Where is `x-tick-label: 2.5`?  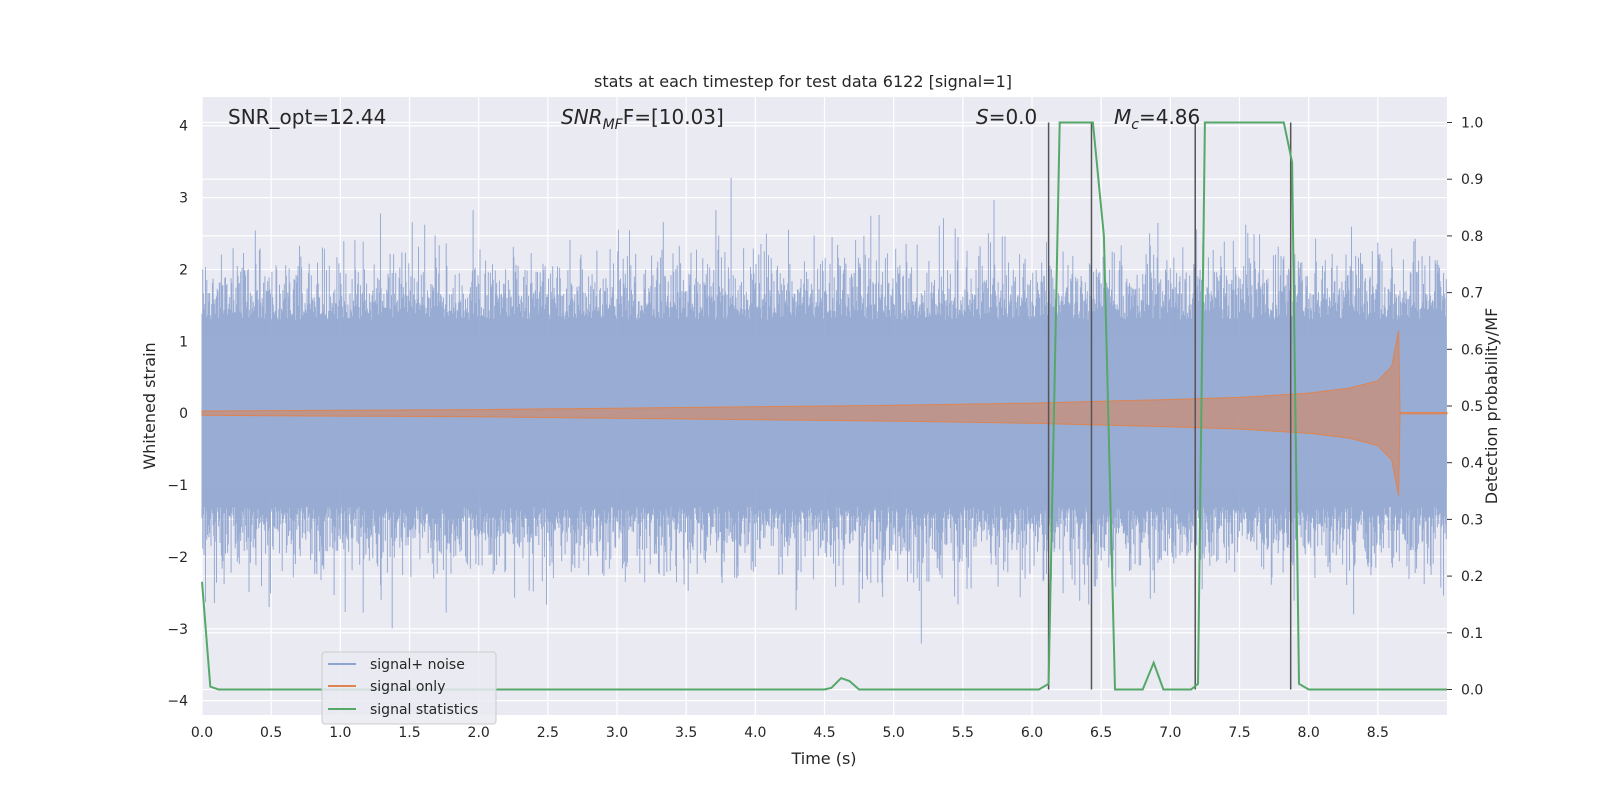
x-tick-label: 2.5 is located at coordinates (548, 733).